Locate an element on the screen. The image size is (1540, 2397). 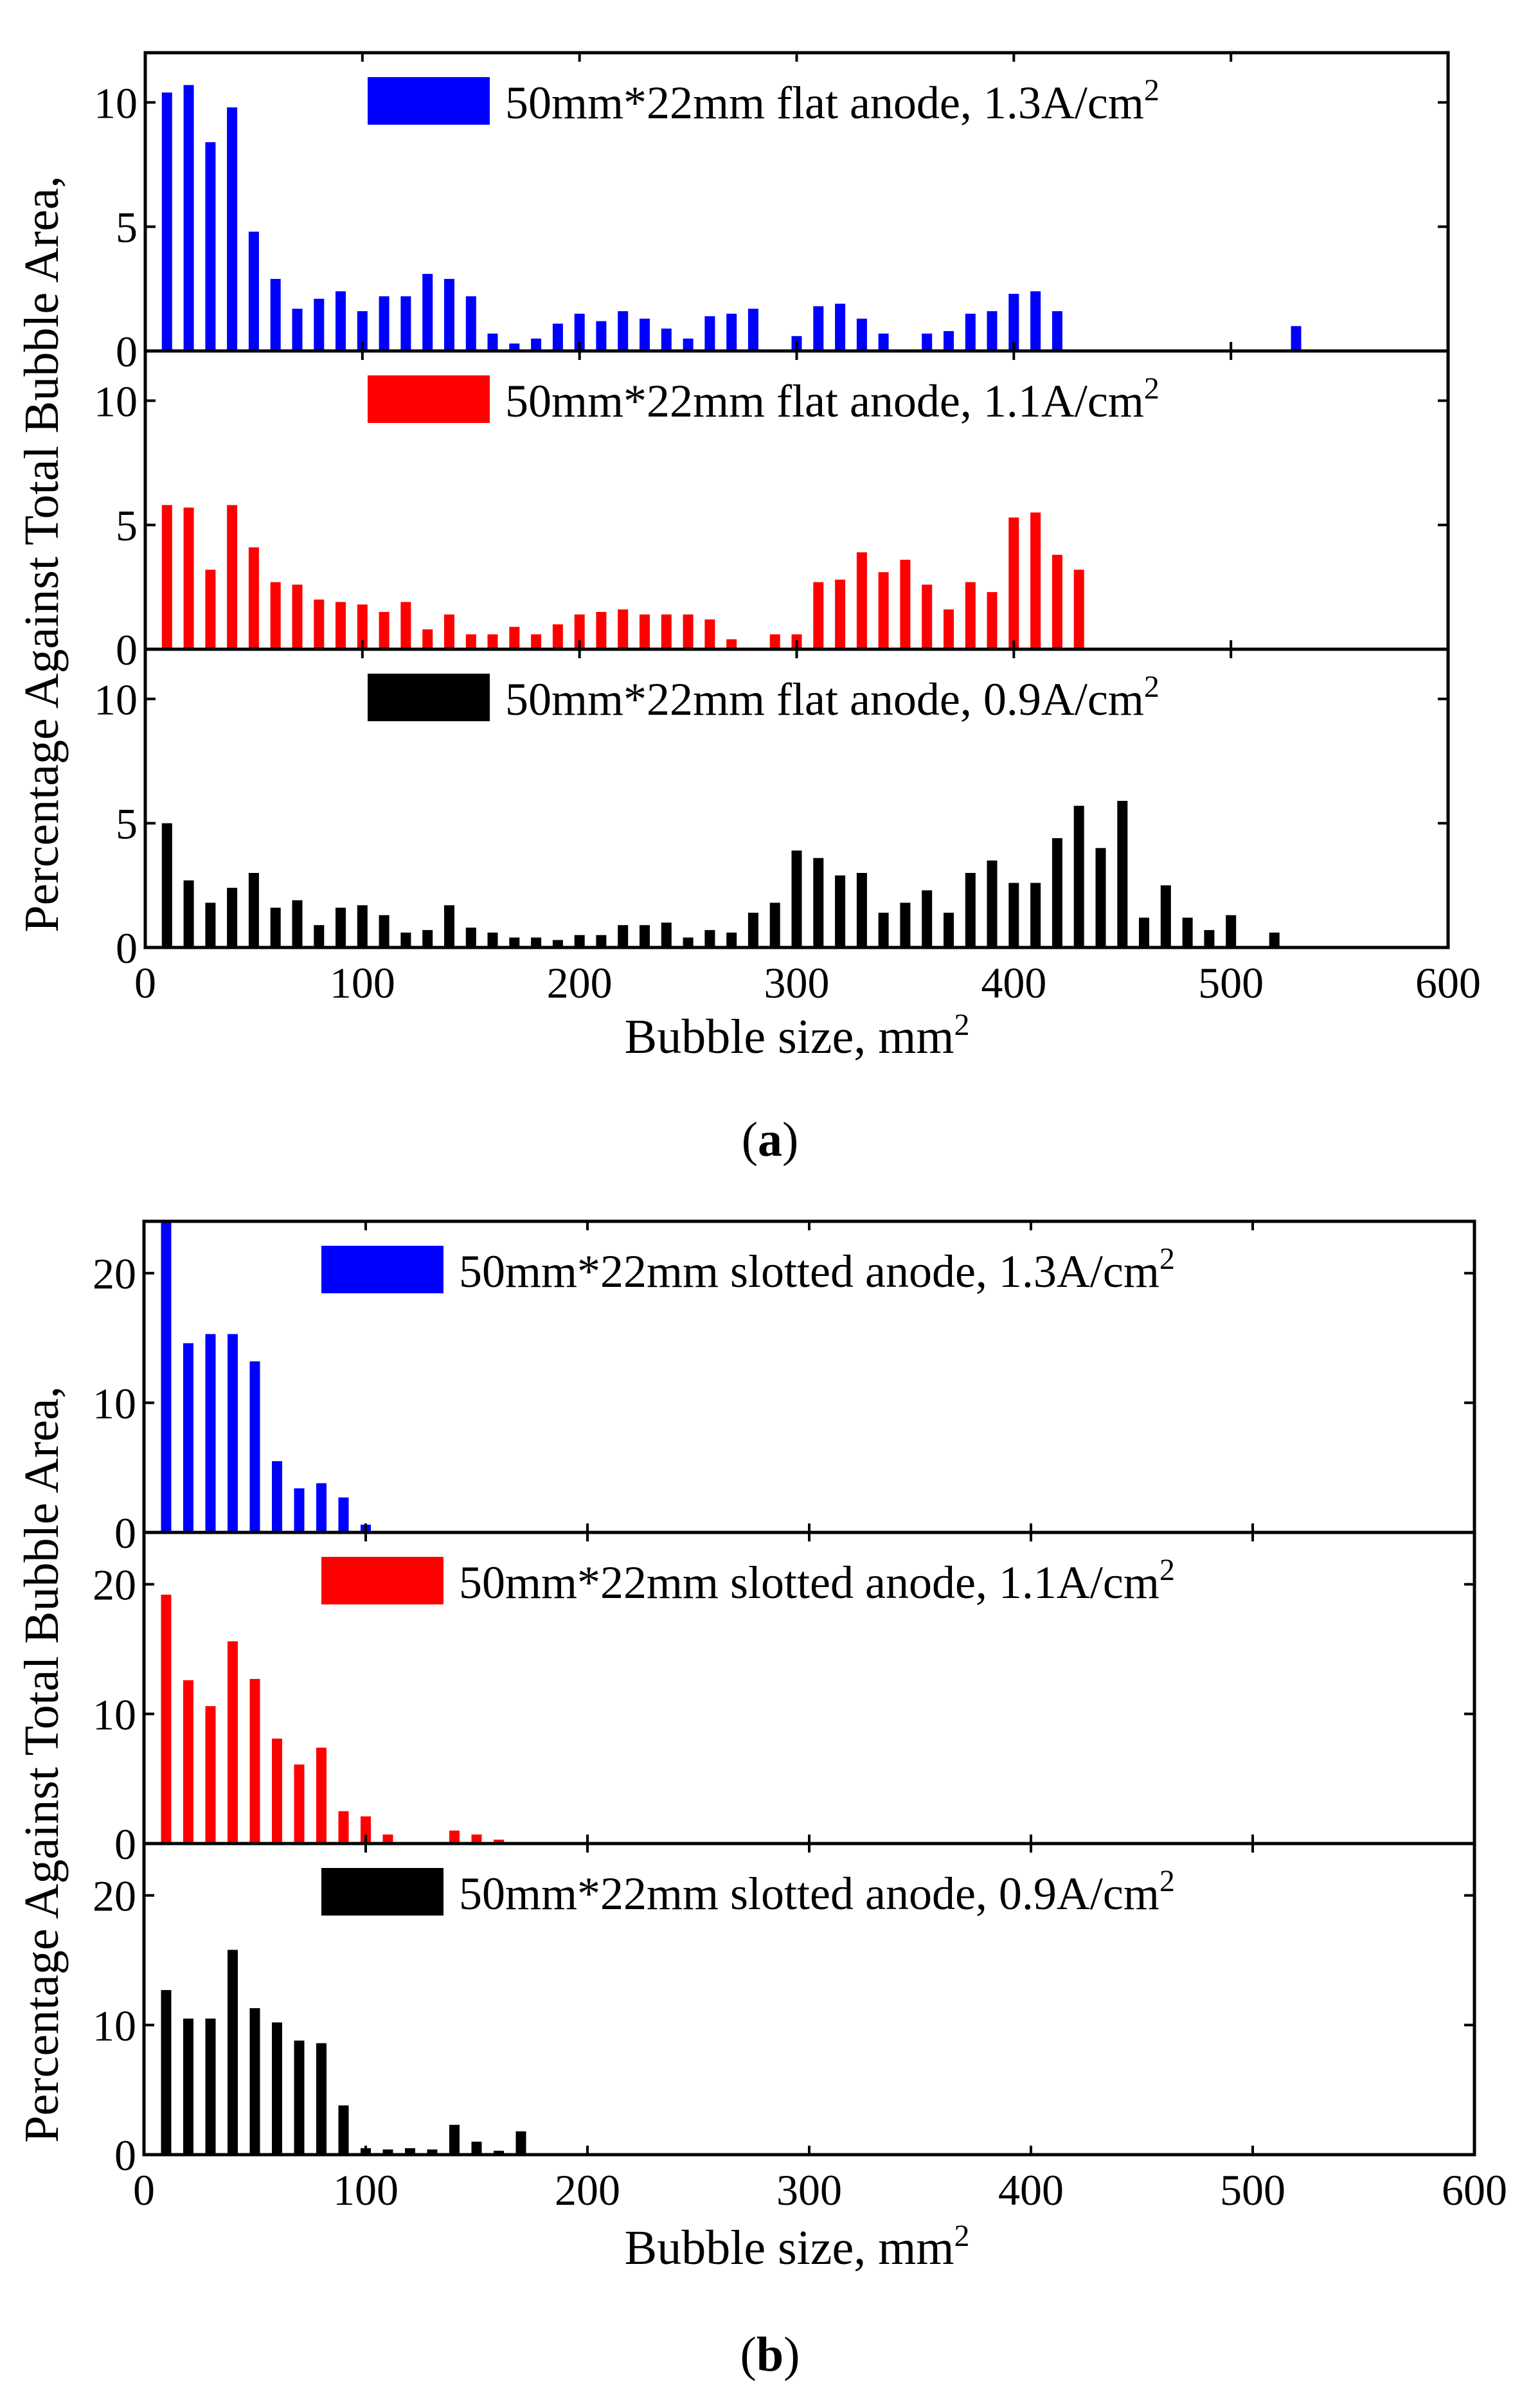
caption-b: (b) is located at coordinates (770, 2355).